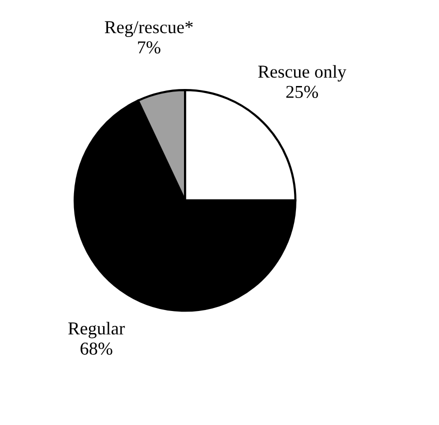  I want to click on slice-label: Reg/rescue*, so click(148, 29).